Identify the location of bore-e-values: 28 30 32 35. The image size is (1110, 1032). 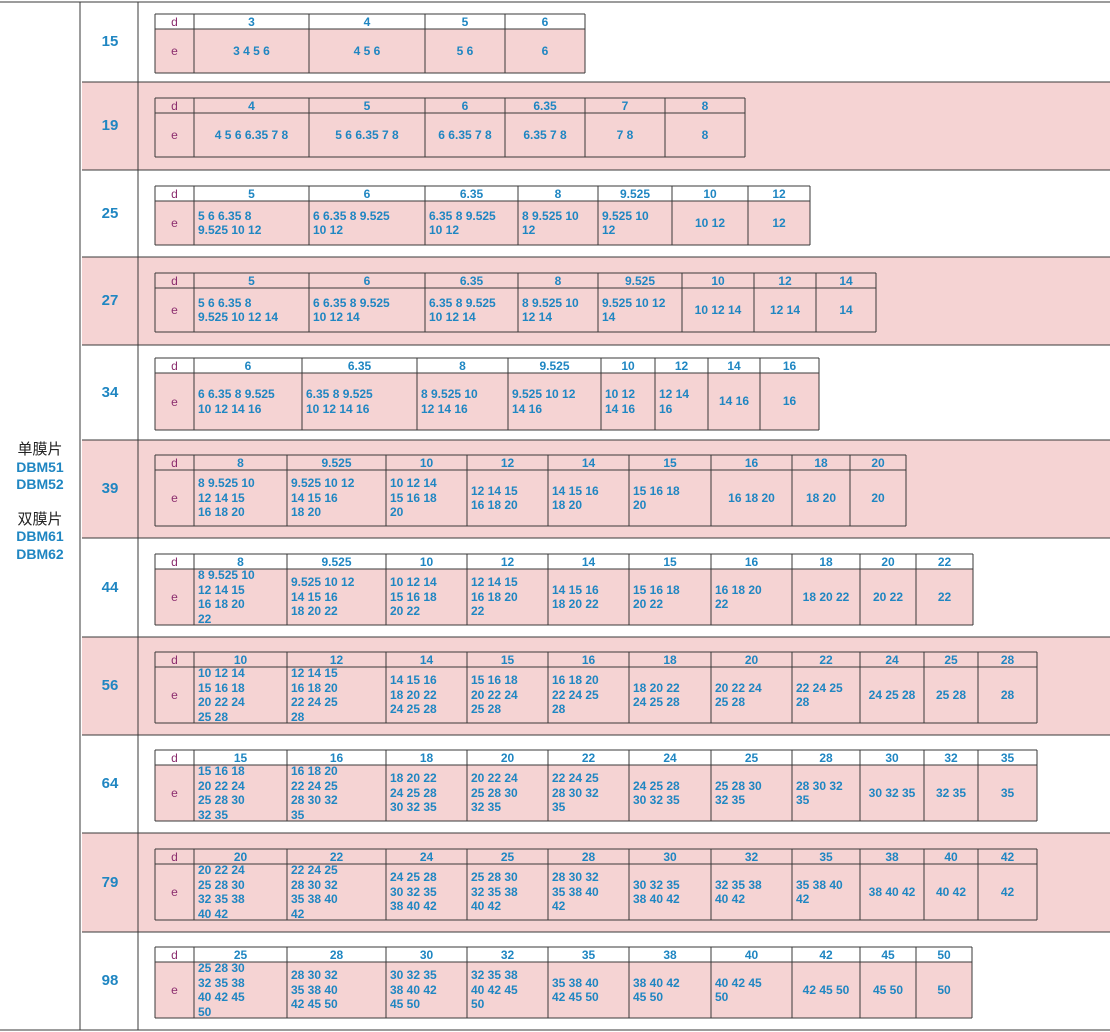
(826, 793).